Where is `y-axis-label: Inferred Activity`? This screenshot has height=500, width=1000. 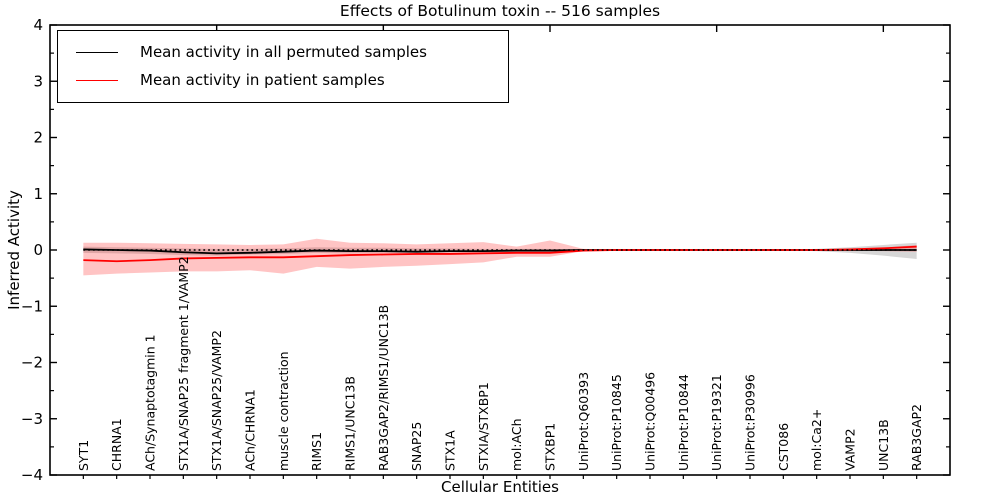 y-axis-label: Inferred Activity is located at coordinates (14, 250).